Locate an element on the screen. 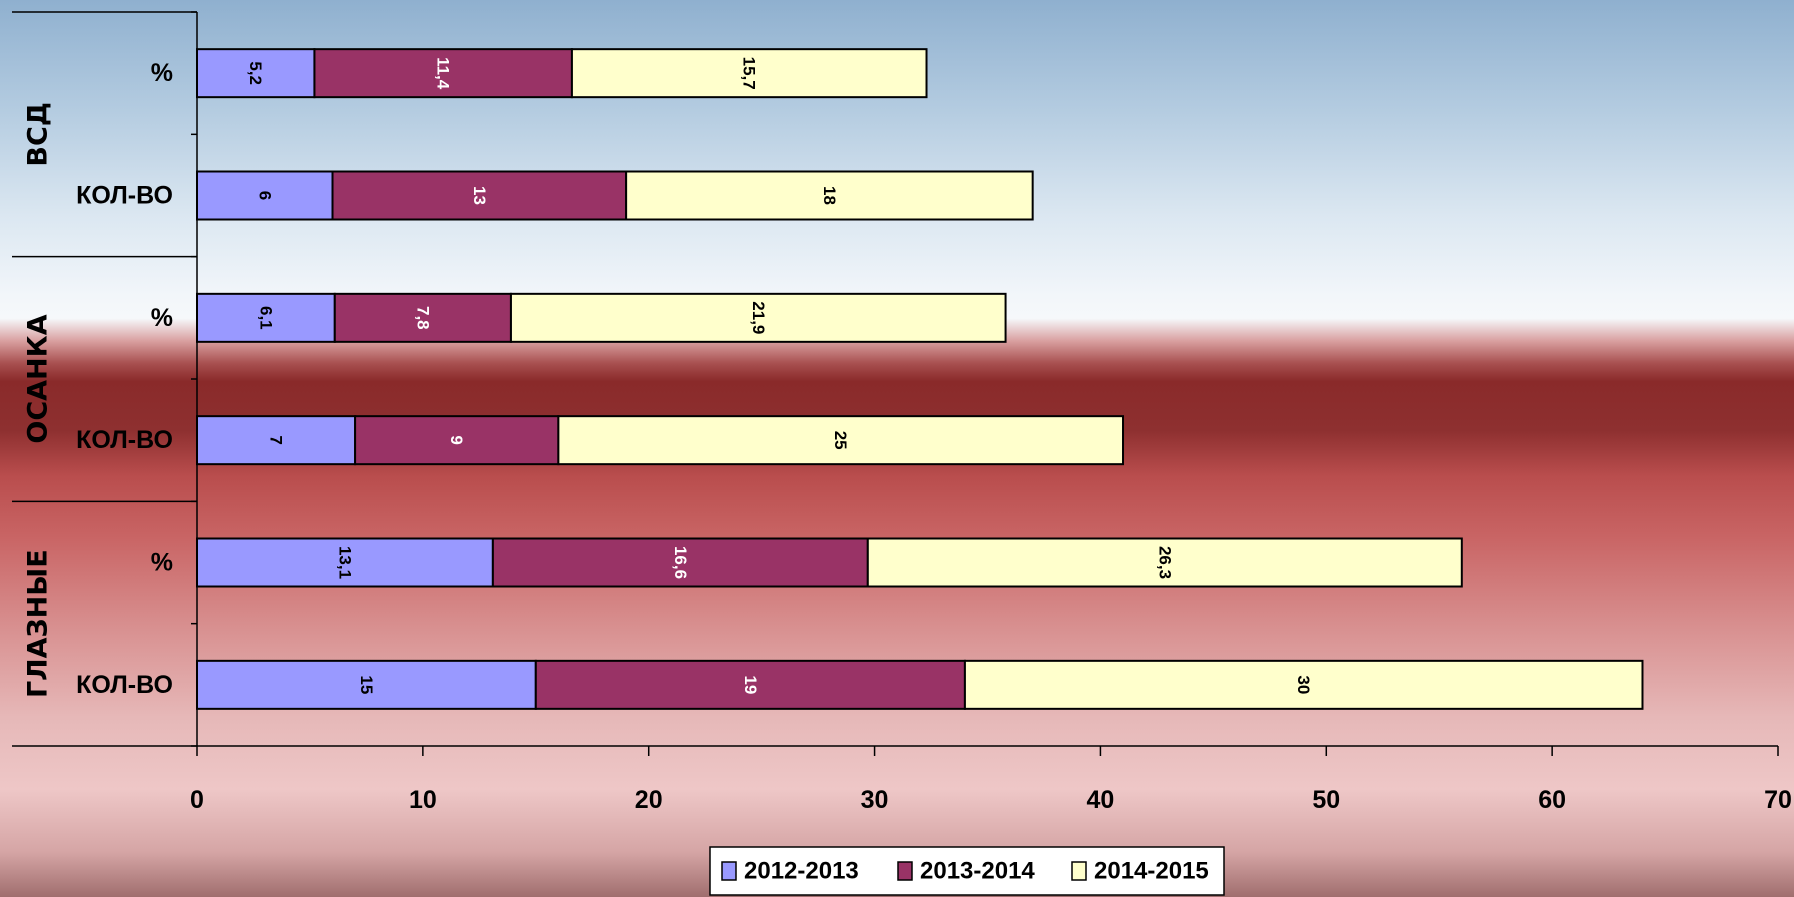 The width and height of the screenshot is (1794, 897). group-label: ГЛАЗНЫЕ is located at coordinates (38, 623).